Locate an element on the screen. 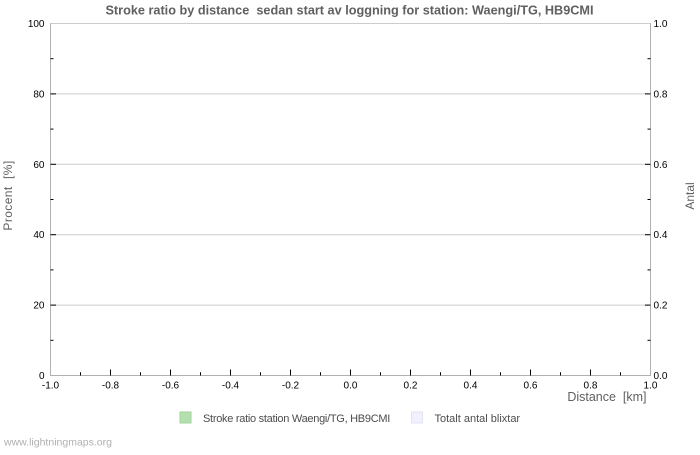  svg-text: -1.0 is located at coordinates (51, 386).